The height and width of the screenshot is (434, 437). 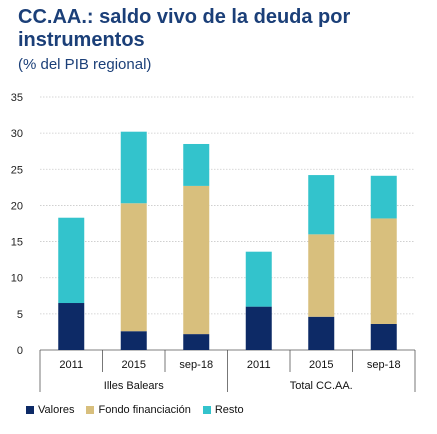 What do you see at coordinates (20, 351) in the screenshot?
I see `y-tick-label: 0` at bounding box center [20, 351].